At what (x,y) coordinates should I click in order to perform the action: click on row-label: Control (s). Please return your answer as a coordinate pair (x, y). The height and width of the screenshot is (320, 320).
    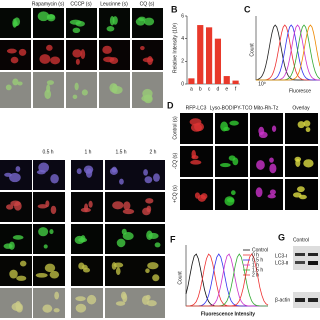
    Looking at the image, I should click on (175, 128).